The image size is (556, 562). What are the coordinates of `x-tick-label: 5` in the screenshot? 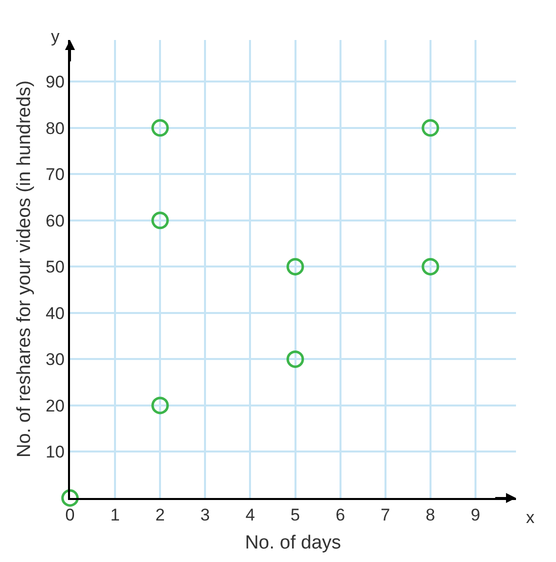 It's located at (295, 514).